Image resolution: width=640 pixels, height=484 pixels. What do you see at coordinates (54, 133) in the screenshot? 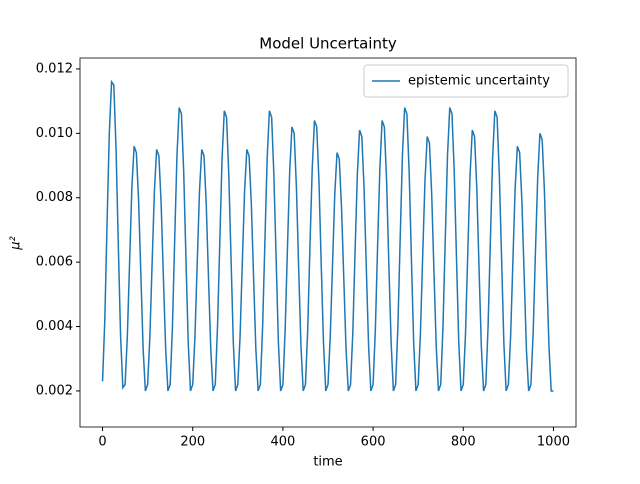
I see `y-tick-label: 0.010` at bounding box center [54, 133].